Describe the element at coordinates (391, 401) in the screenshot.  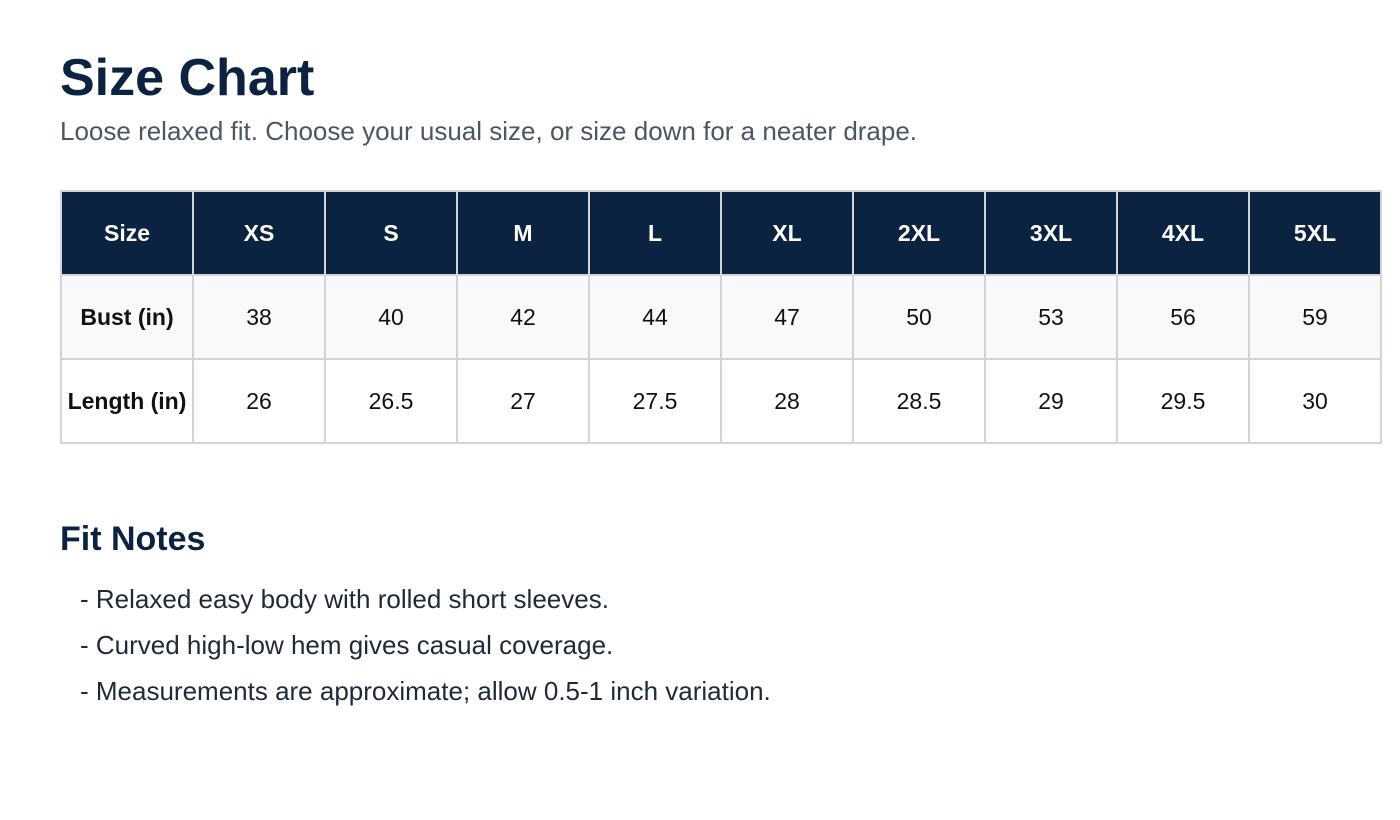
I see `table-cell: 26.5` at that location.